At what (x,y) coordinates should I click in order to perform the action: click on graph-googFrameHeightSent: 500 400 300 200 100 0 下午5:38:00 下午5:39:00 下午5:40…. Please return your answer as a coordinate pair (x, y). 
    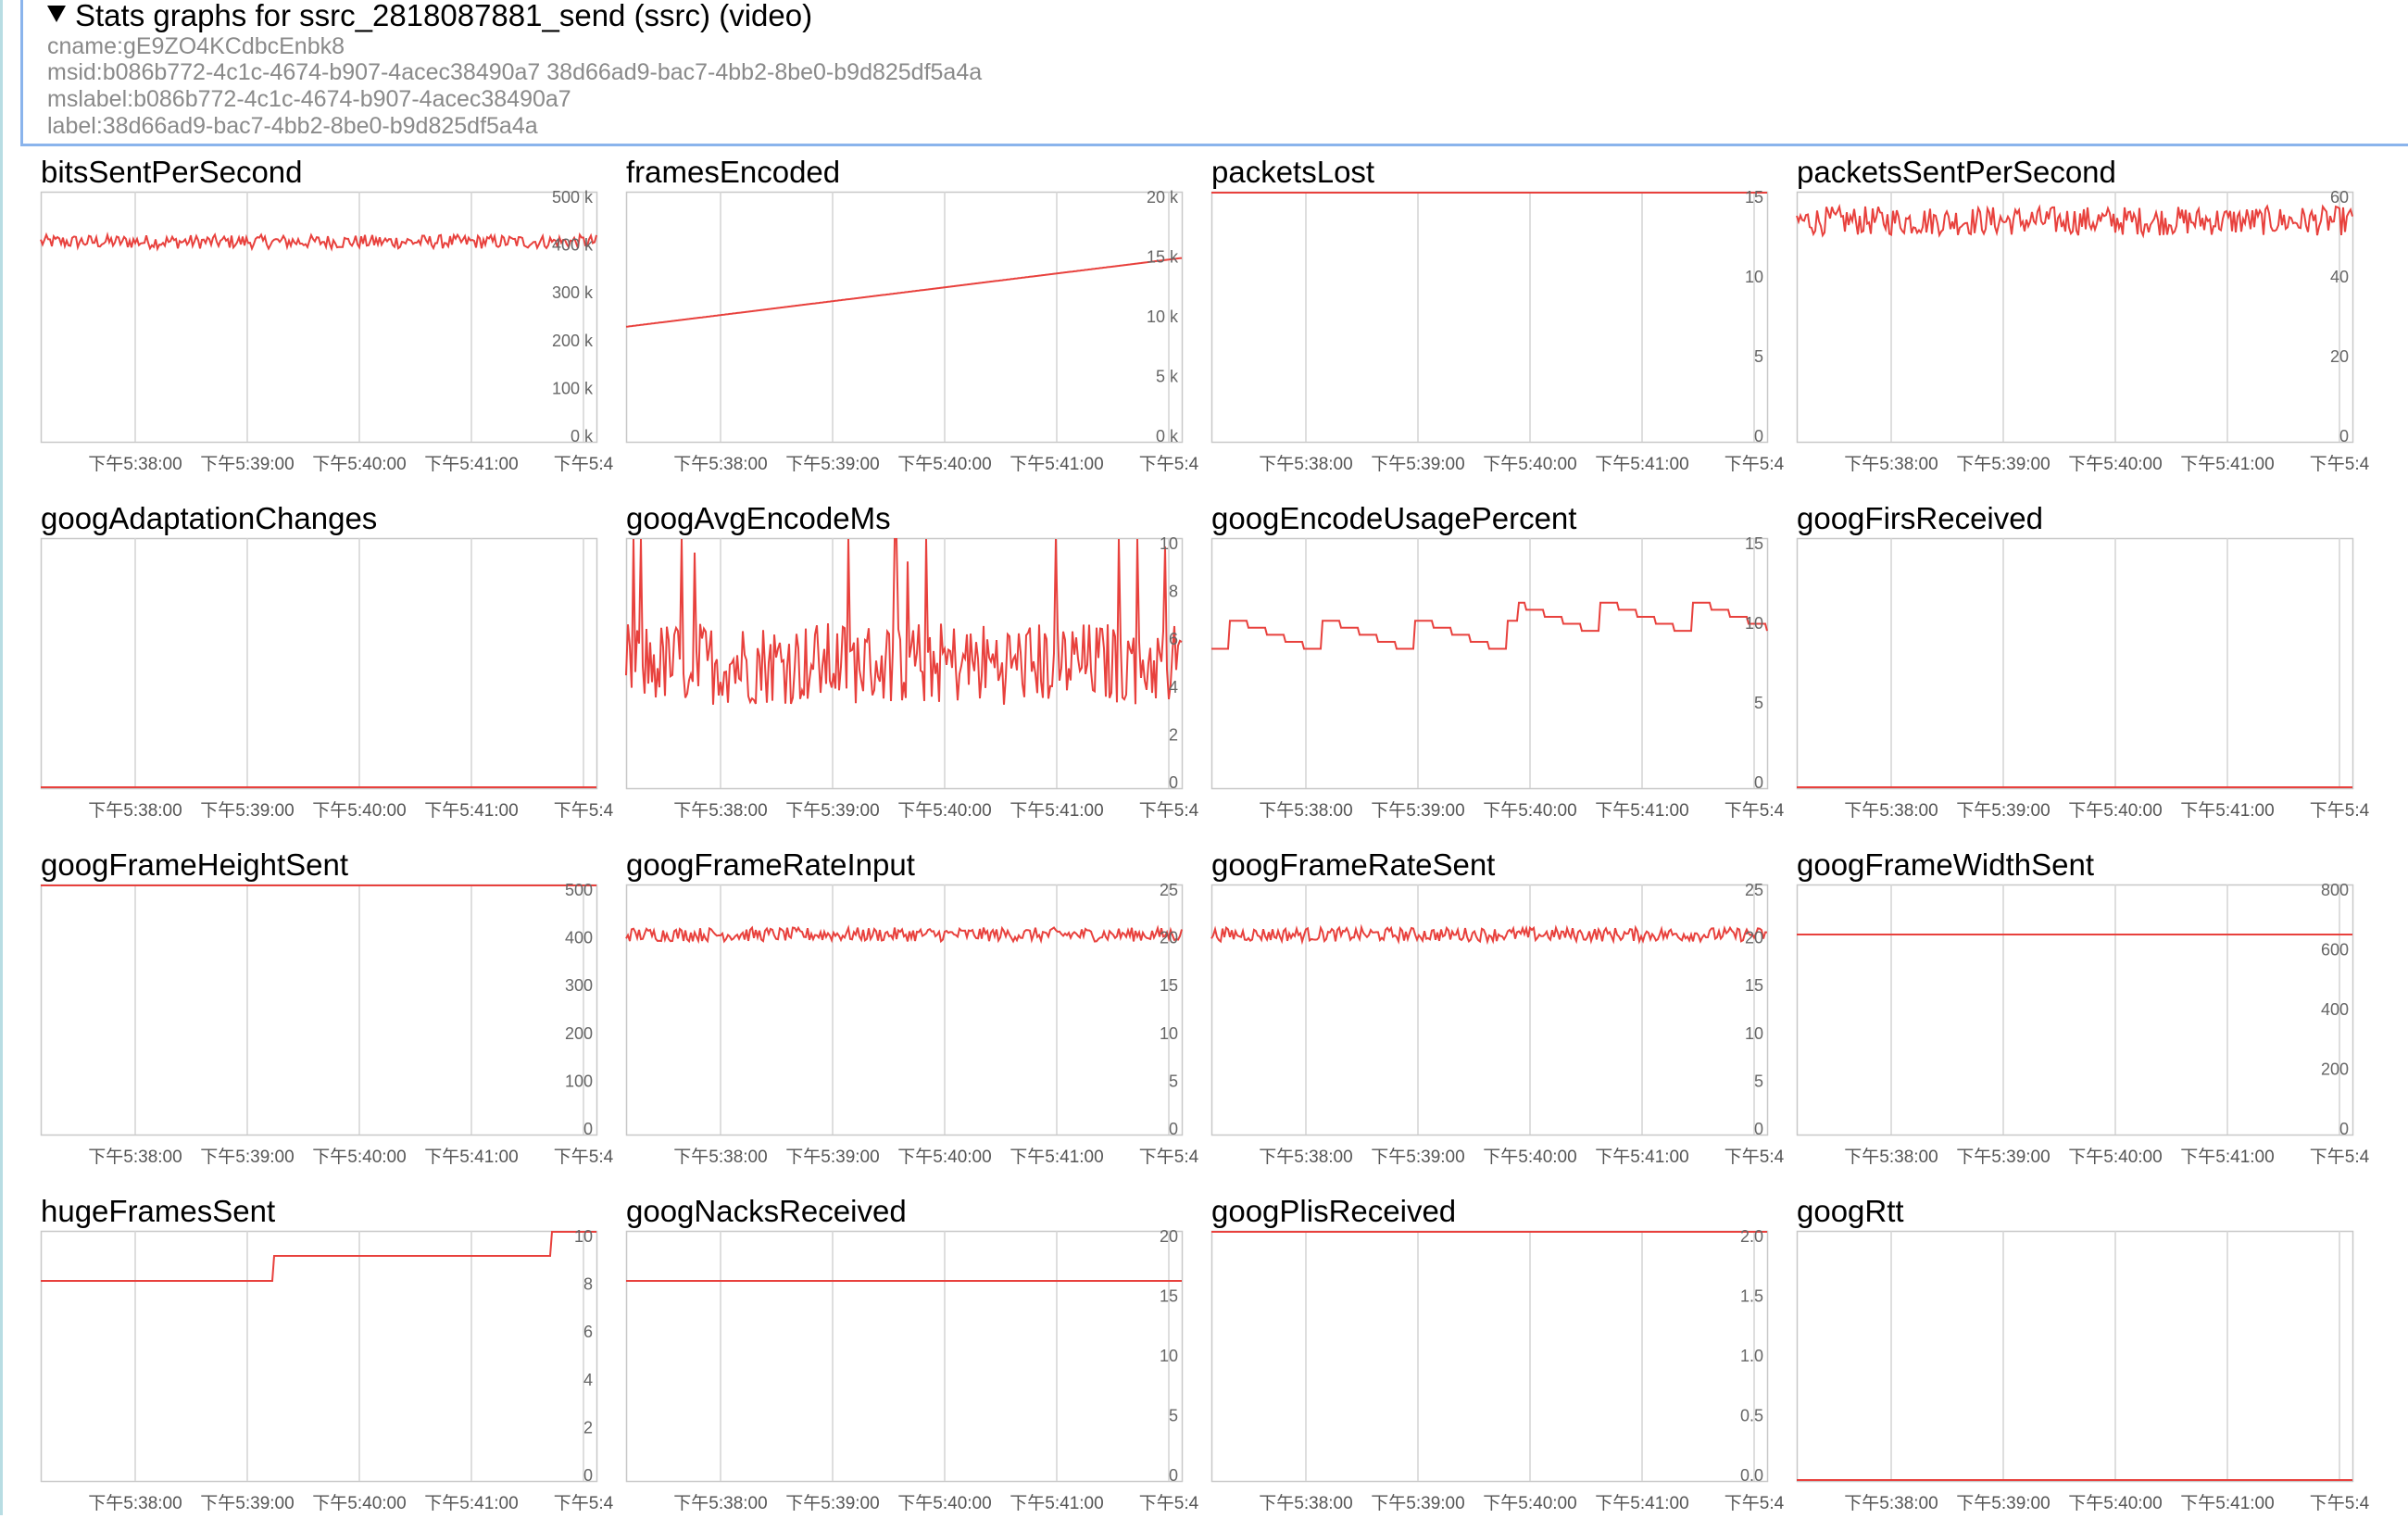
    Looking at the image, I should click on (327, 1024).